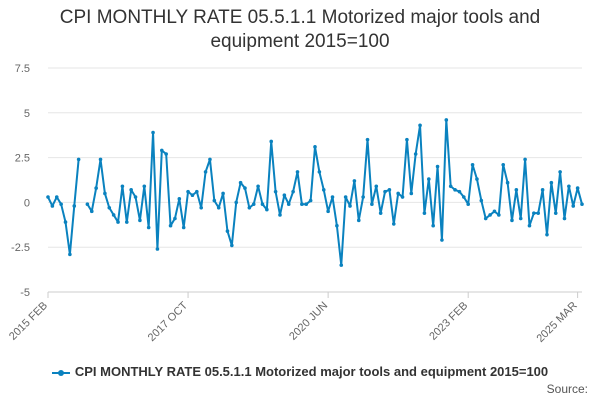 The image size is (600, 400). Describe the element at coordinates (60, 373) in the screenshot. I see `legend-series-marker-icon` at that location.